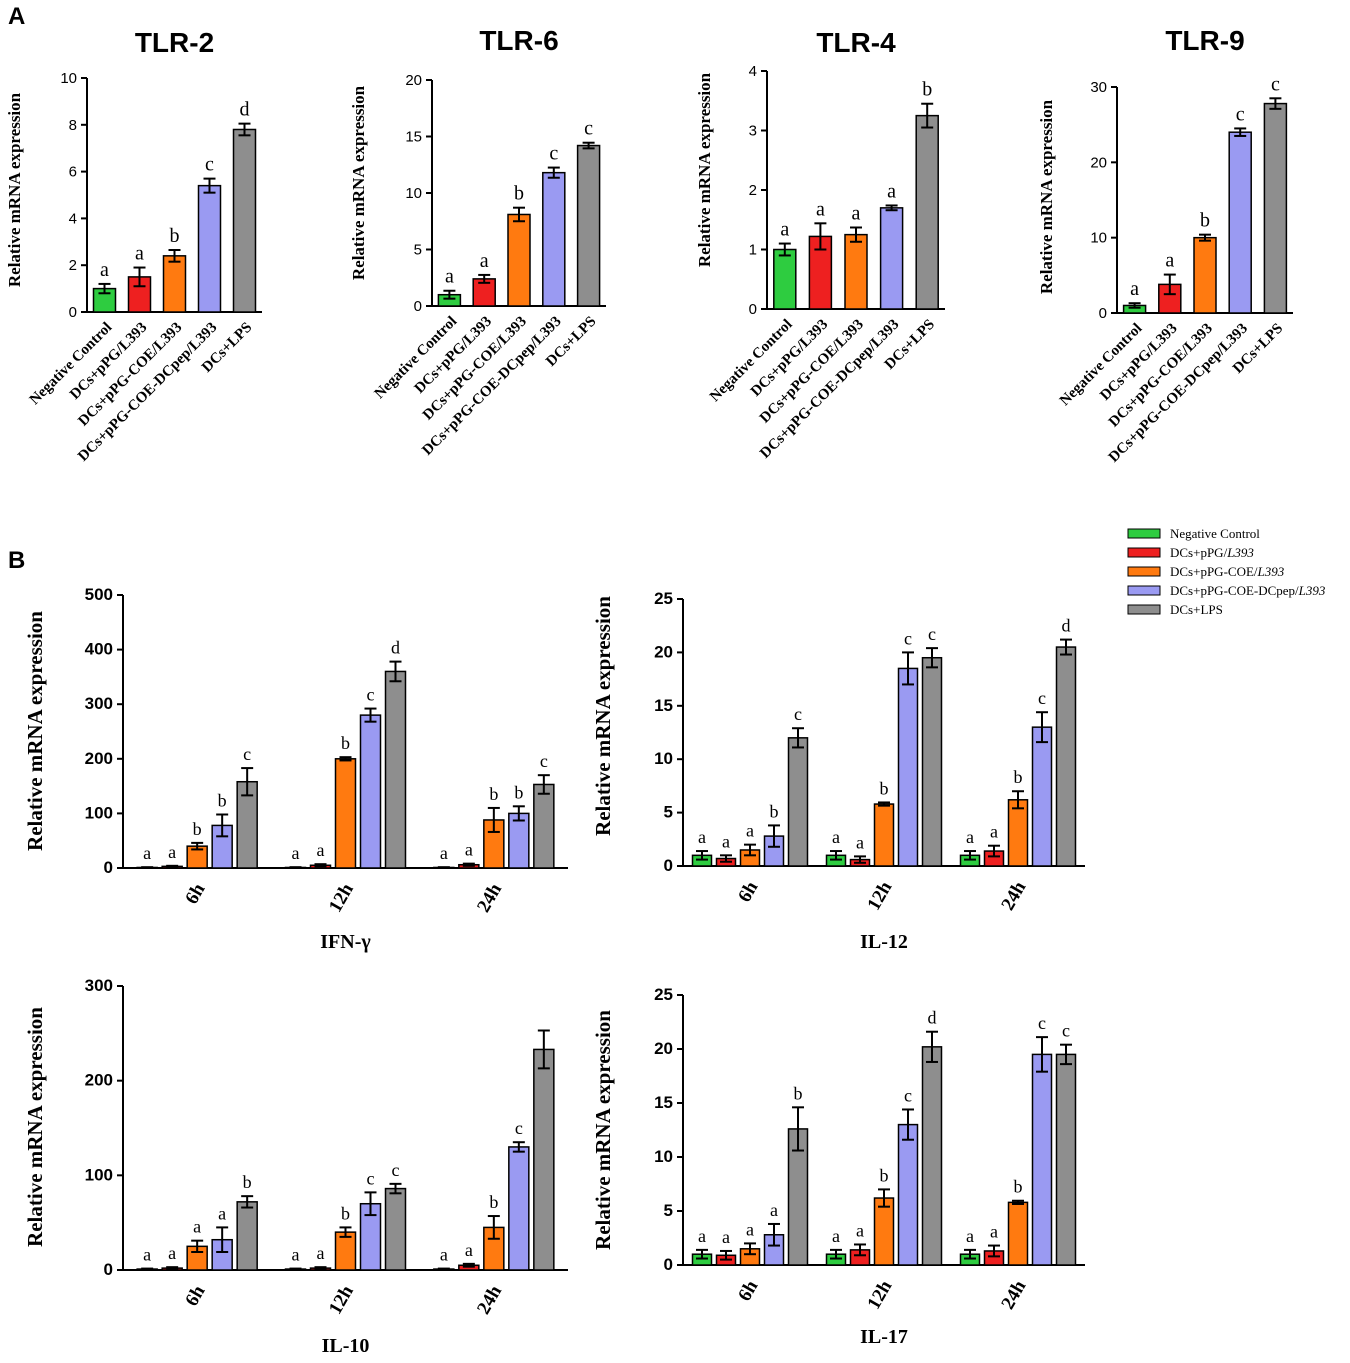 The image size is (1350, 1363). What do you see at coordinates (99, 1174) in the screenshot?
I see `y-tick-label: 100` at bounding box center [99, 1174].